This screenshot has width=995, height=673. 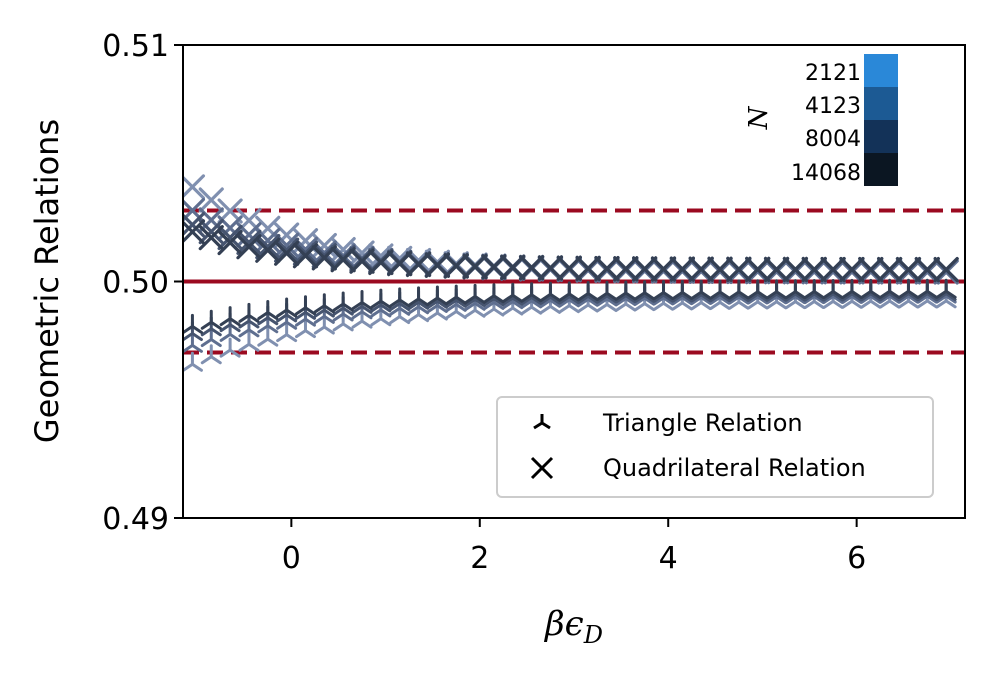 What do you see at coordinates (135, 519) in the screenshot?
I see `y-tick-label-0: 0.49` at bounding box center [135, 519].